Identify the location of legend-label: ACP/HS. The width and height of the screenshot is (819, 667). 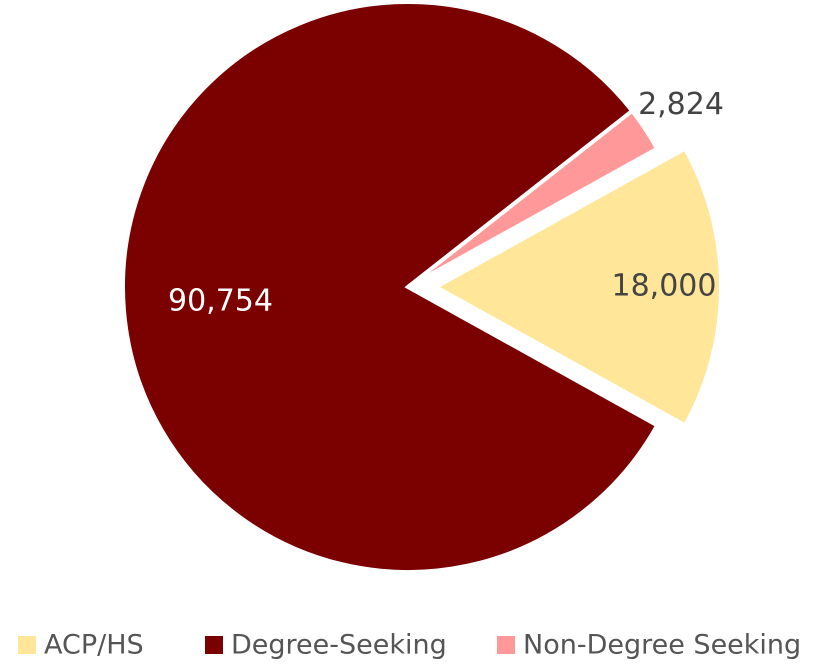
(94, 645).